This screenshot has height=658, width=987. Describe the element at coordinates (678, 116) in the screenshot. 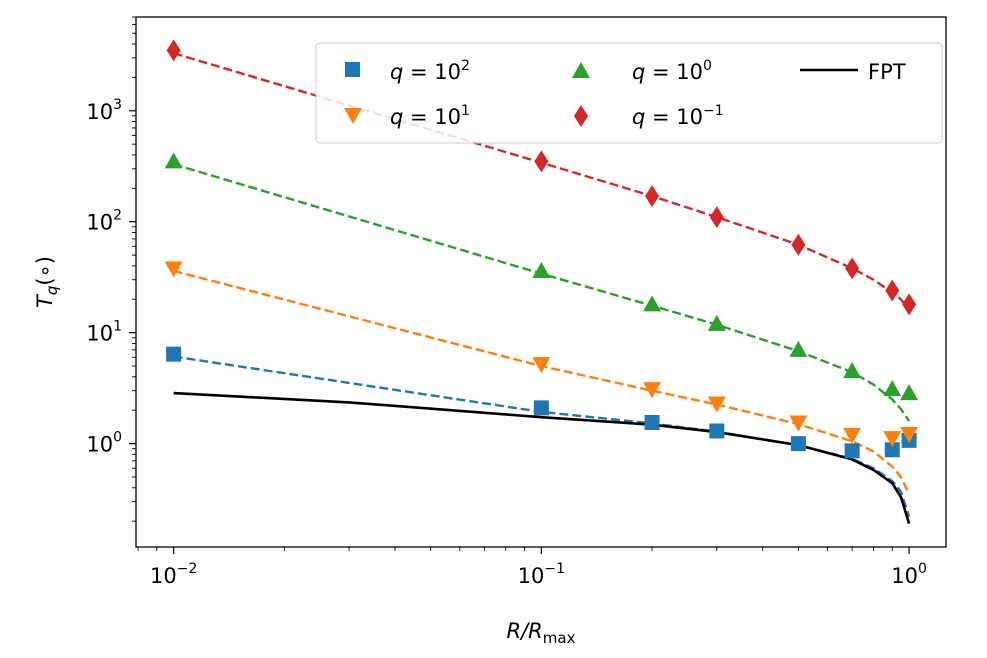

I see `legend-label-q-1e-1: q = 10−1` at that location.